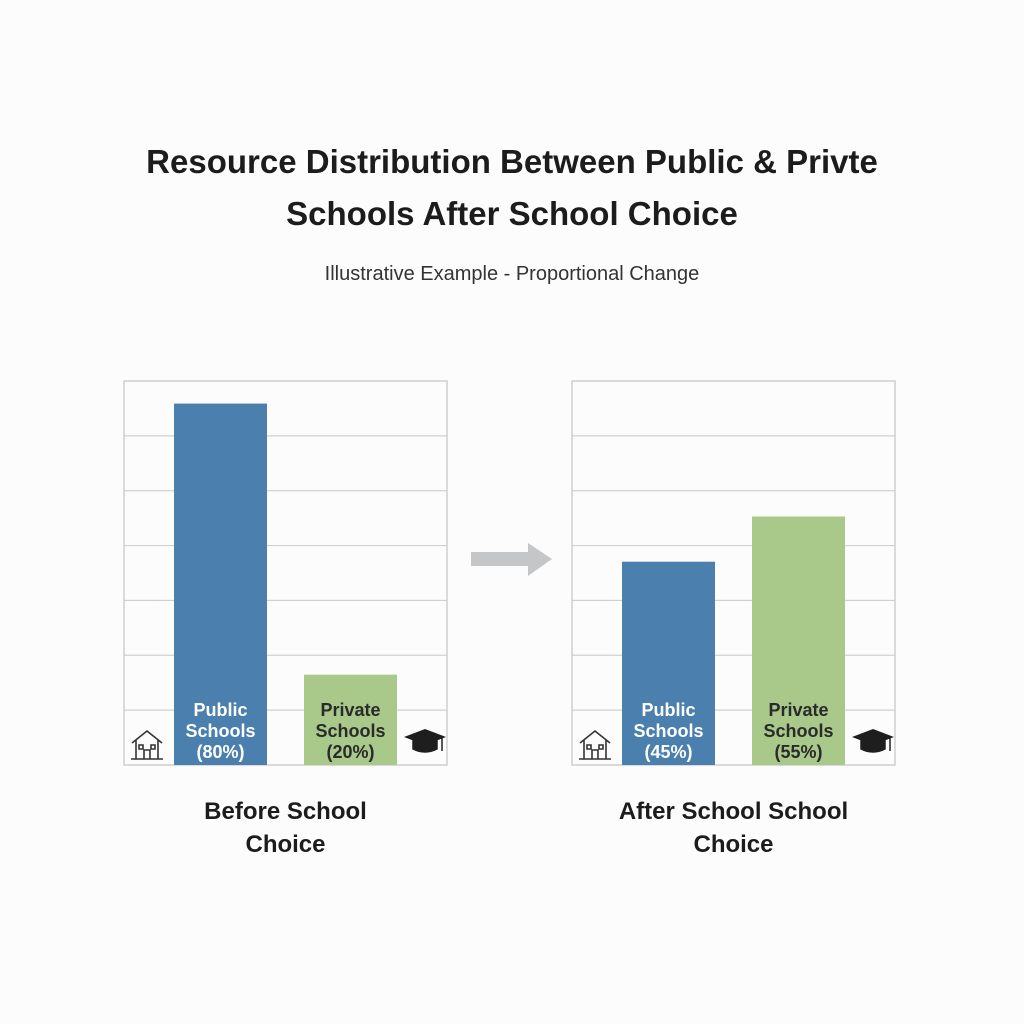 Image resolution: width=1024 pixels, height=1024 pixels. Describe the element at coordinates (350, 751) in the screenshot. I see `value-label: (20%)` at that location.